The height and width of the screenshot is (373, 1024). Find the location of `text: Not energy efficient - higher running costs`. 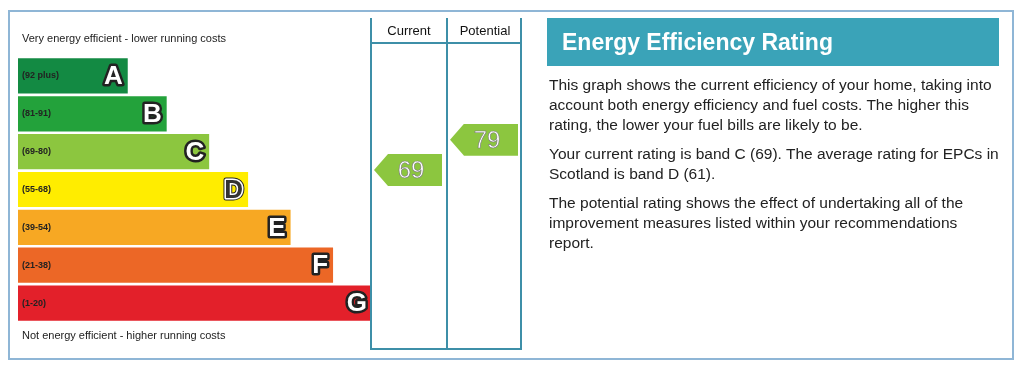

text: Not energy efficient - higher running costs is located at coordinates (124, 335).